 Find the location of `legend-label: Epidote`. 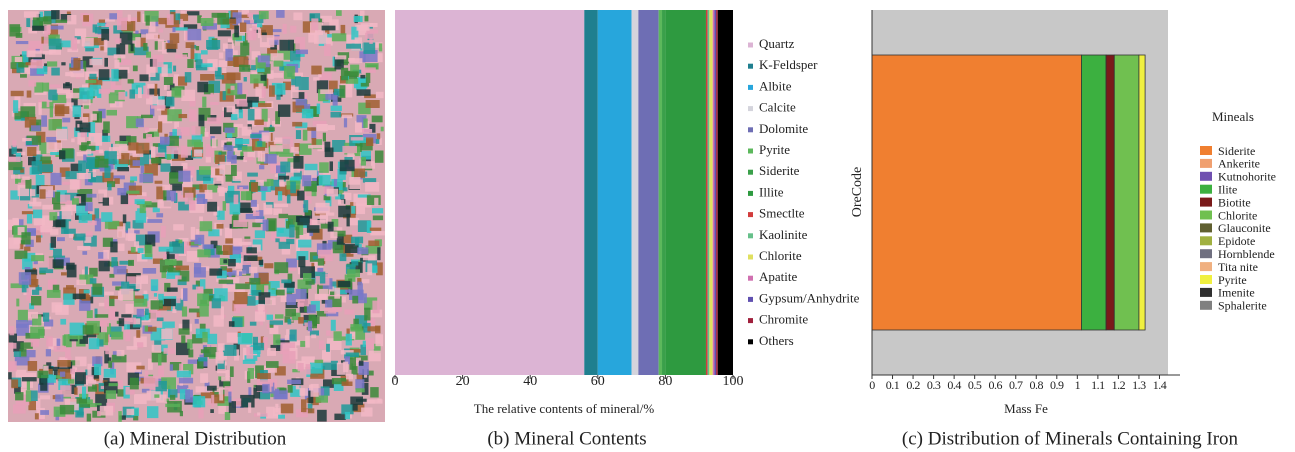

legend-label: Epidote is located at coordinates (1236, 241).